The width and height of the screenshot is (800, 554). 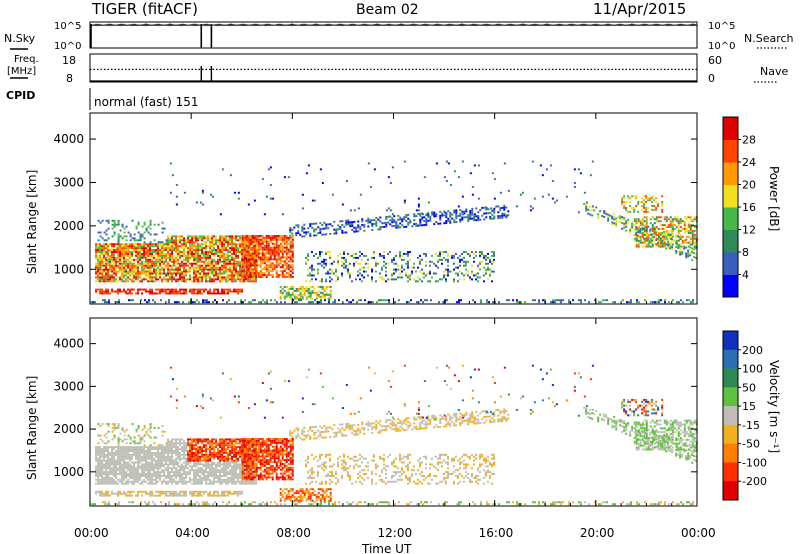 What do you see at coordinates (395, 533) in the screenshot?
I see `xaxis-tick-label: 12:00` at bounding box center [395, 533].